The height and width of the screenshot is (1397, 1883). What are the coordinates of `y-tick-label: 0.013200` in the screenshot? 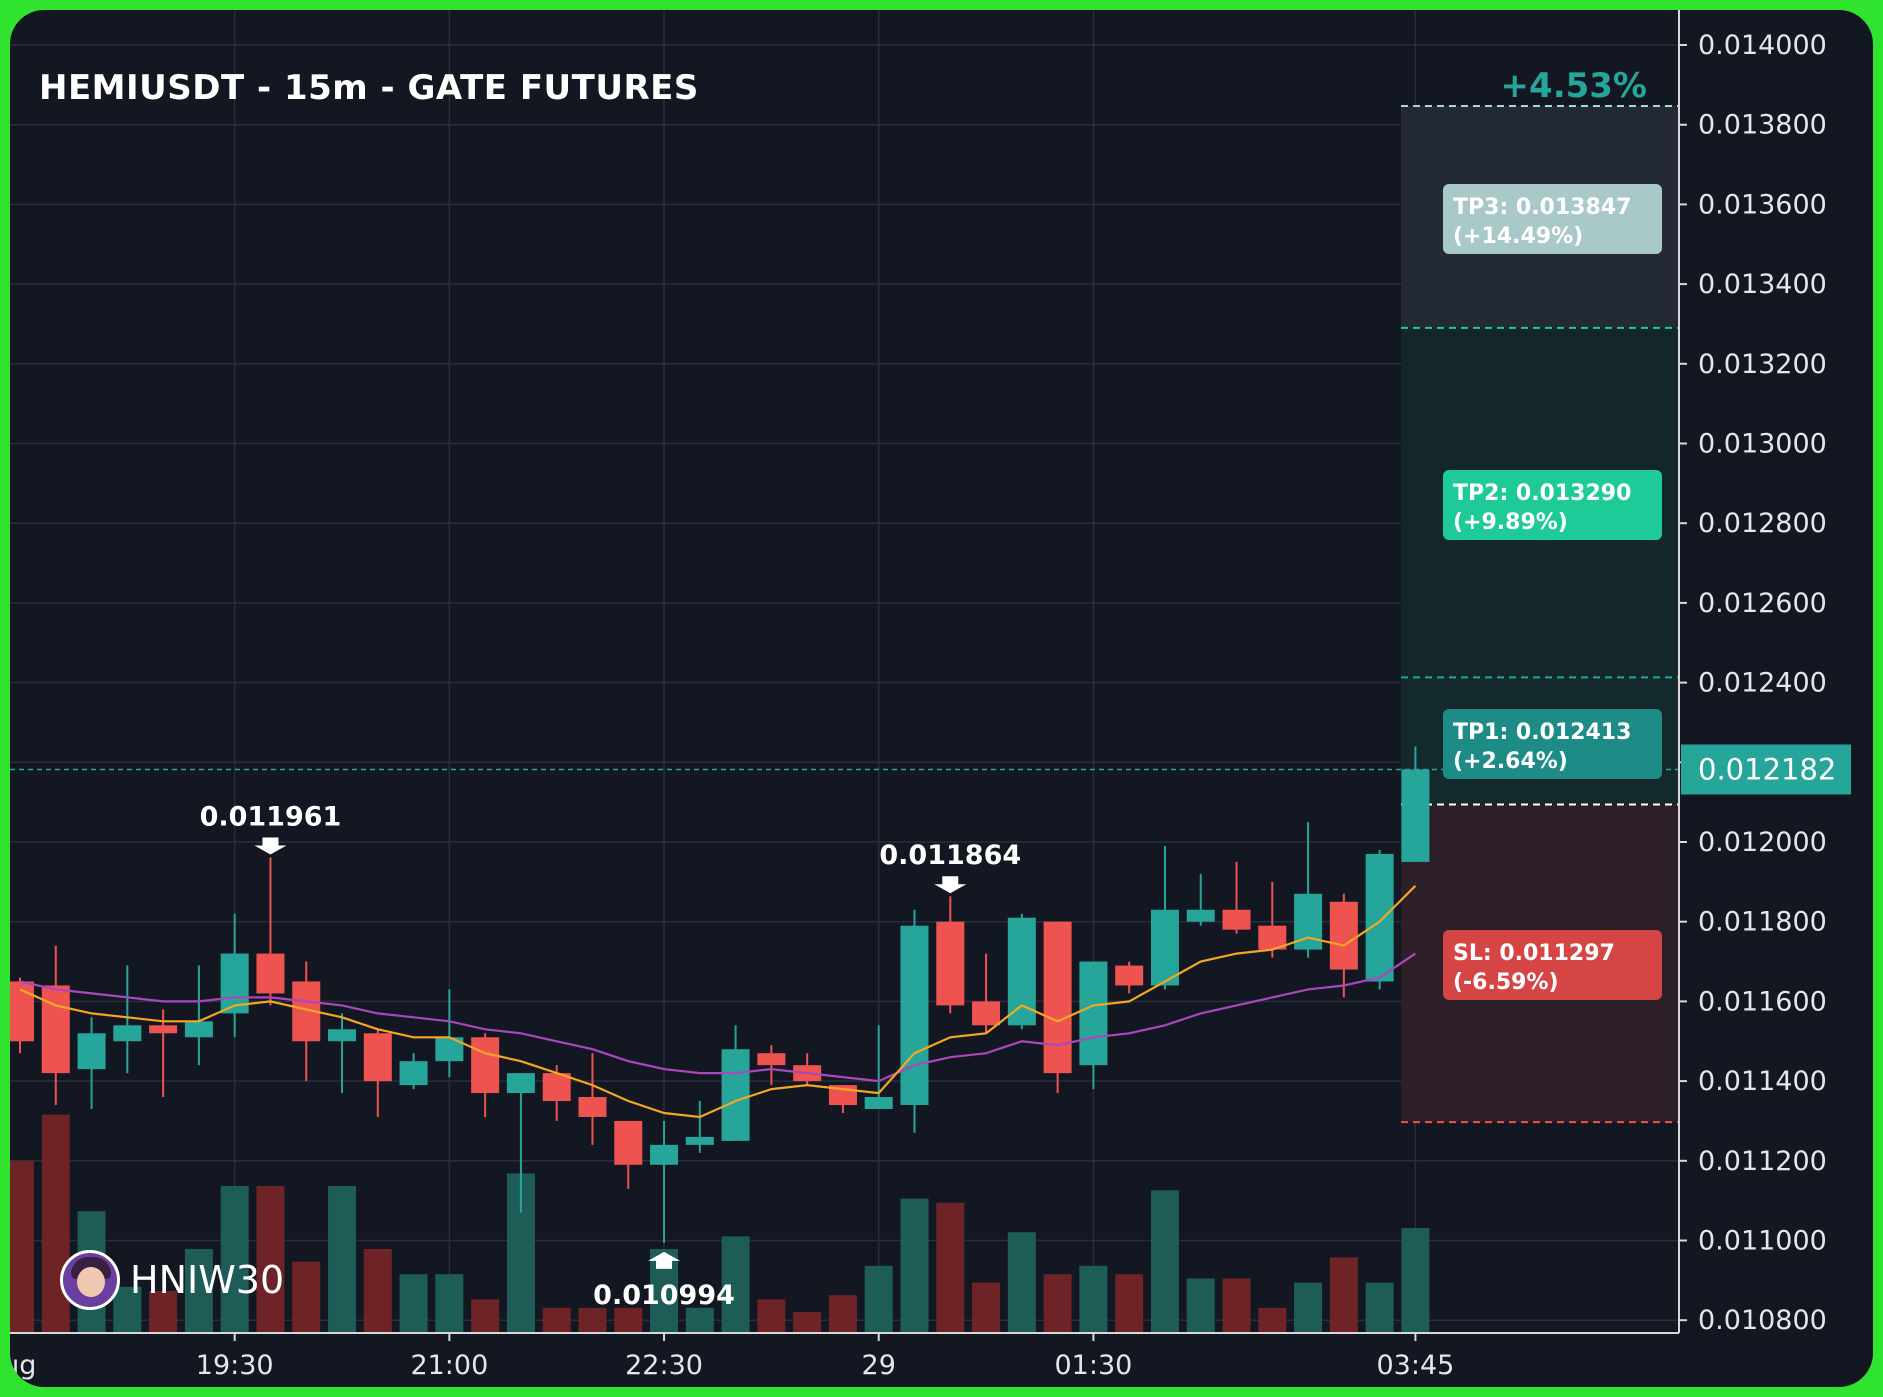 It's located at (1762, 364).